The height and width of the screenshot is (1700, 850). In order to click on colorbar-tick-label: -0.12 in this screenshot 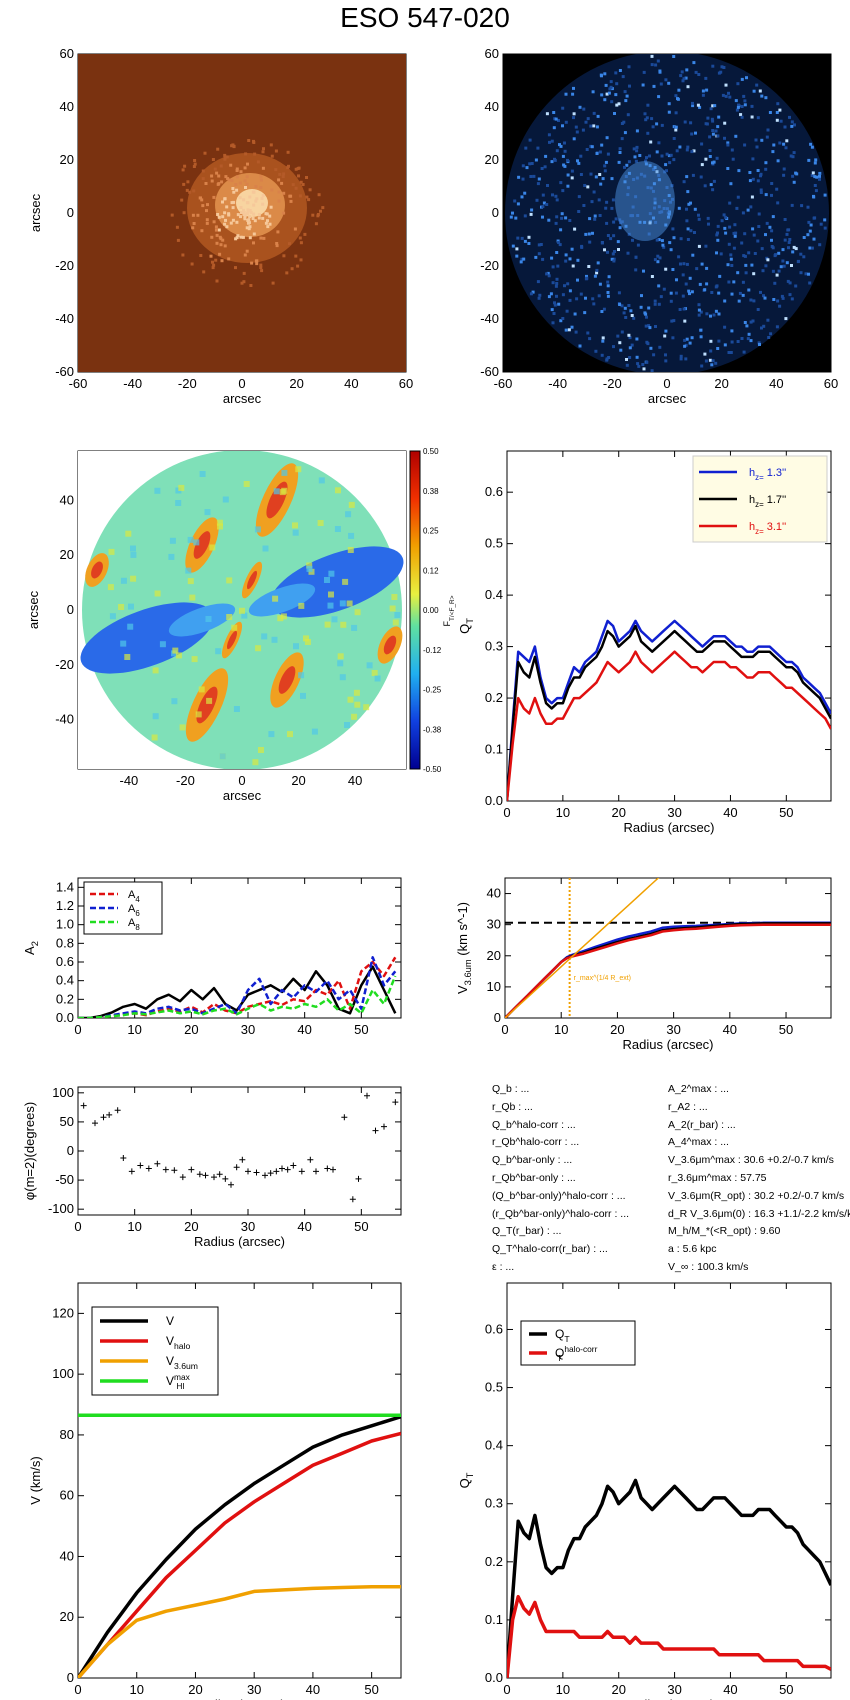, I will do `click(432, 650)`.